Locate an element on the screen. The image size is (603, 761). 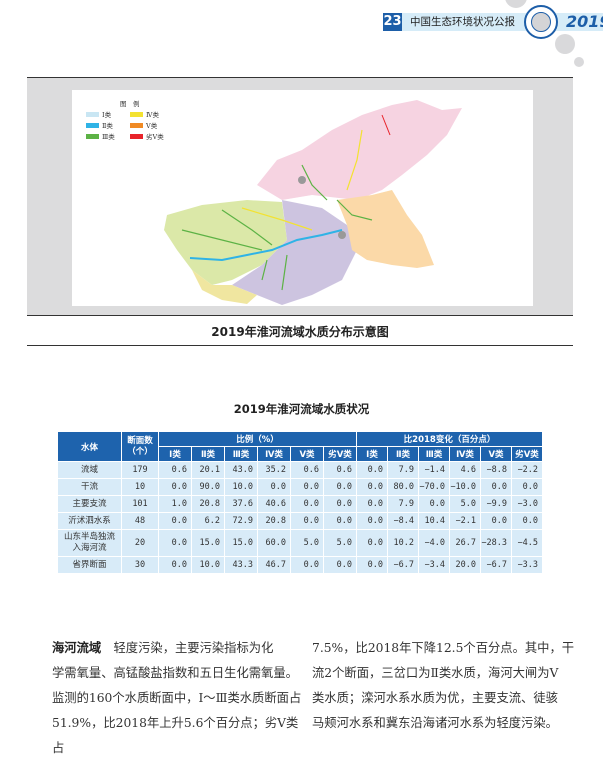
col-class: Ⅰ类 is located at coordinates (372, 454).